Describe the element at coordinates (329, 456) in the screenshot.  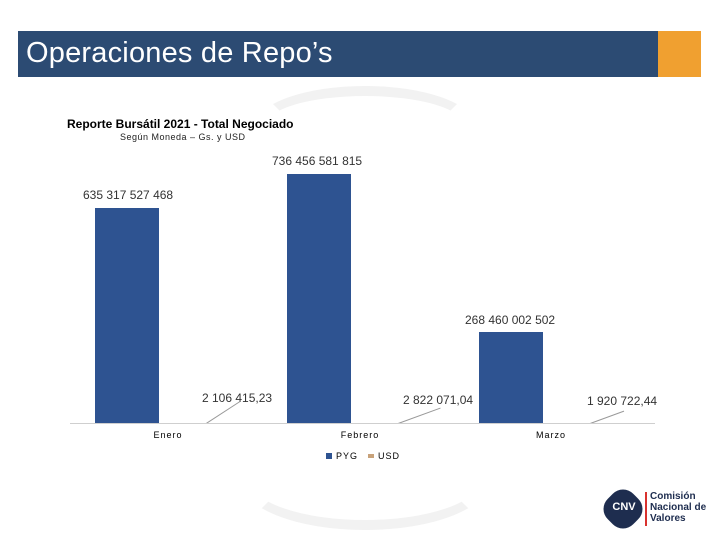
I see `legend-swatch-pyg` at that location.